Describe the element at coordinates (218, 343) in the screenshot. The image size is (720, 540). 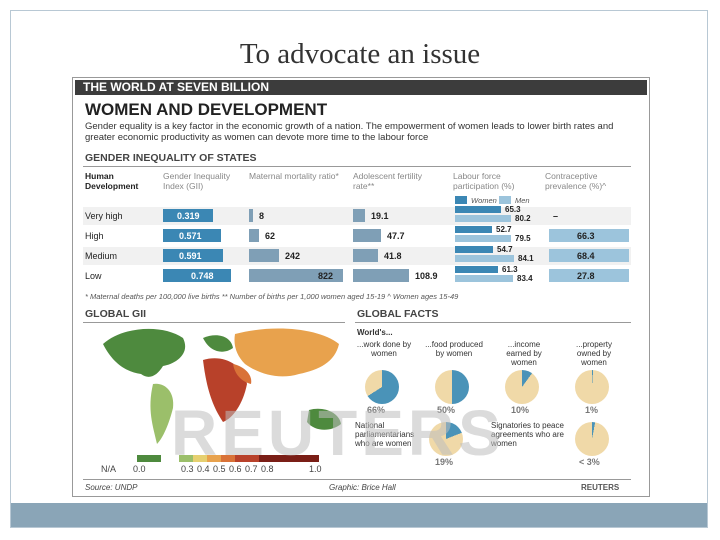
I see `map-europe` at that location.